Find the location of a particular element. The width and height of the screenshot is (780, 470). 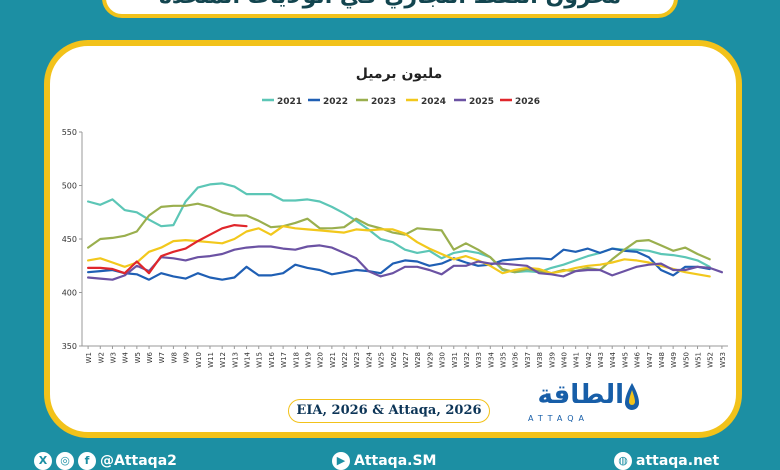

series-line-2024 is located at coordinates (399, 251).